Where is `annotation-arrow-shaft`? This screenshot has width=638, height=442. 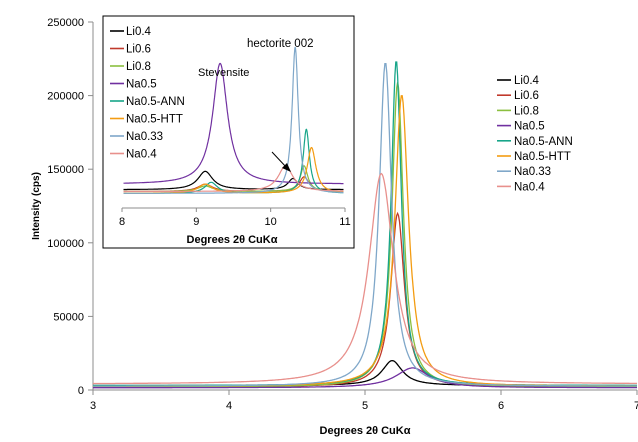 annotation-arrow-shaft is located at coordinates (279, 160).